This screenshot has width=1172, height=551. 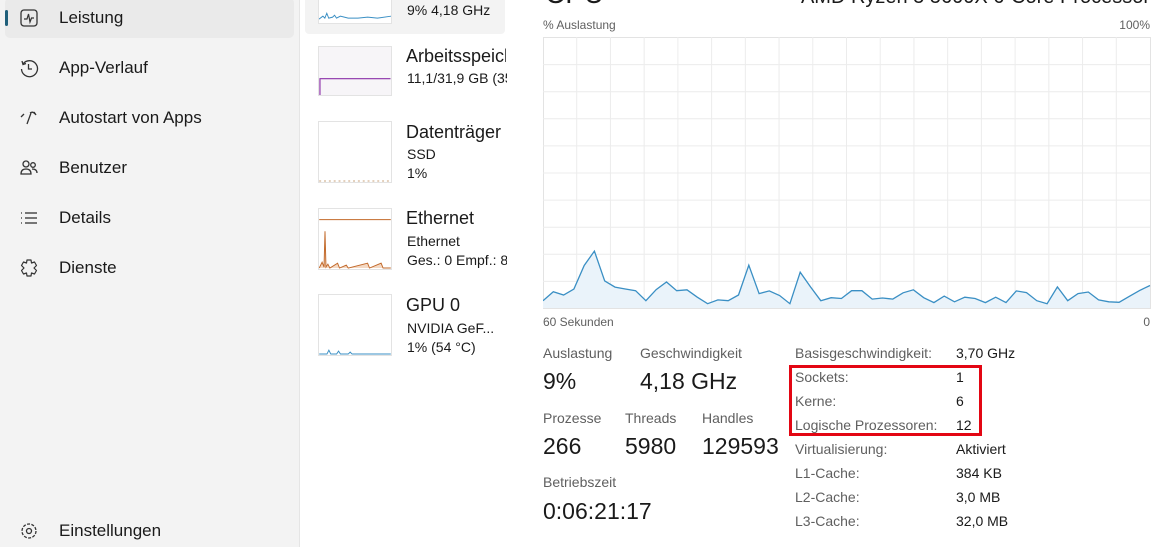 I want to click on device-cpu: 9% 4,18 GHz, so click(x=405, y=17).